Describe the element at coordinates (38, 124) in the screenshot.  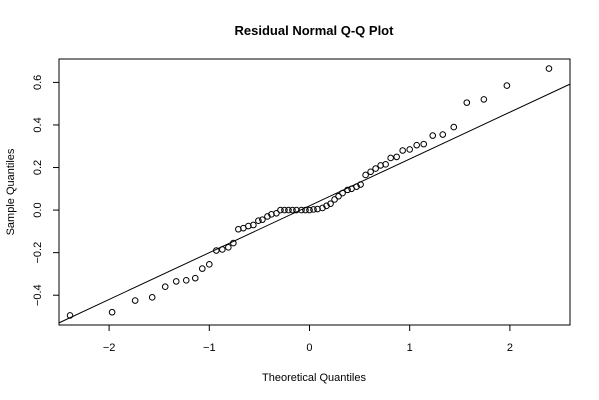
I see `y-tick-label: 0.4` at that location.